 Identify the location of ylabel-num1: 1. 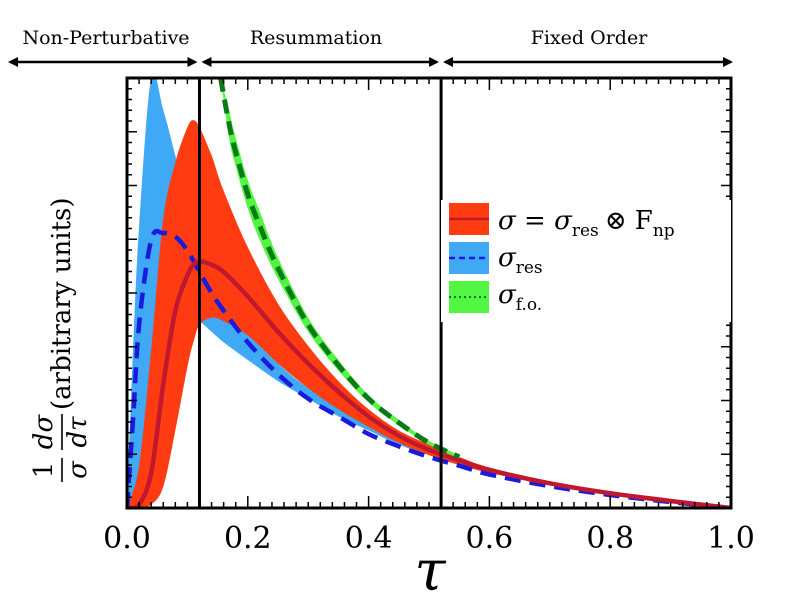
(44, 470).